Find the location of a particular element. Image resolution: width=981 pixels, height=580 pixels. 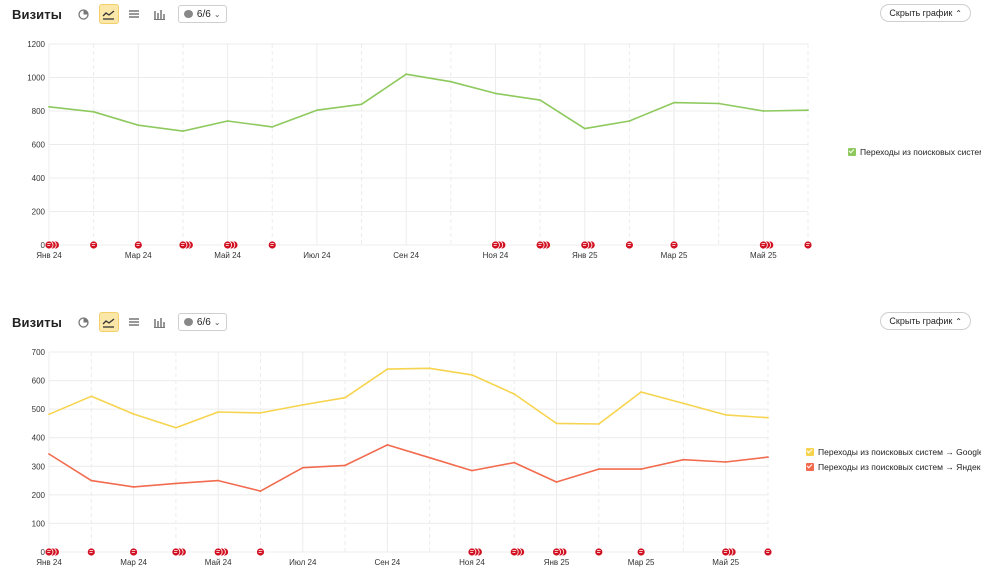

chart-title: Визиты is located at coordinates (37, 322).